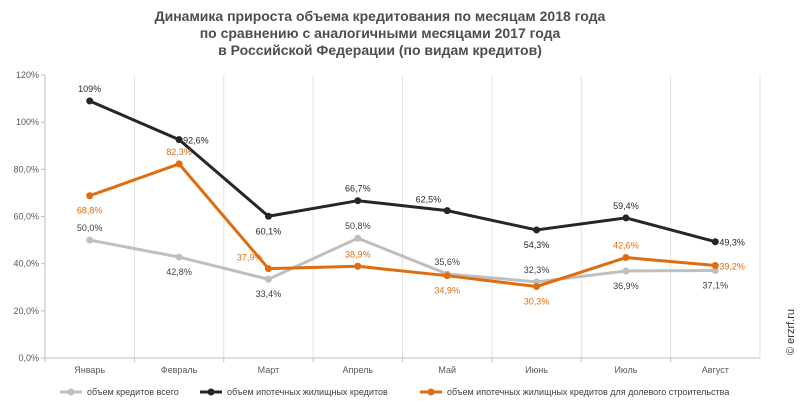 The width and height of the screenshot is (811, 410). Describe the element at coordinates (447, 370) in the screenshot. I see `x-tick-label: Май` at that location.